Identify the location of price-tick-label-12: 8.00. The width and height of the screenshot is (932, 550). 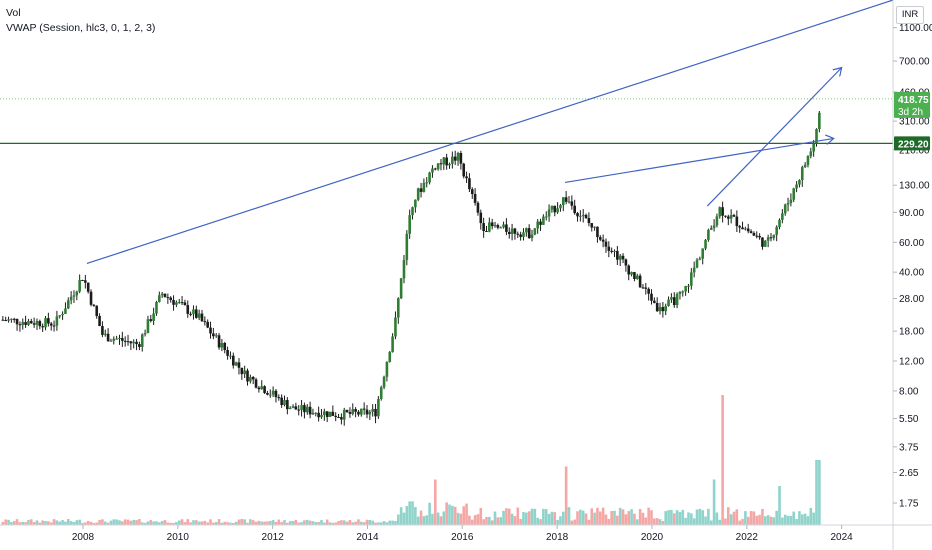
(909, 391).